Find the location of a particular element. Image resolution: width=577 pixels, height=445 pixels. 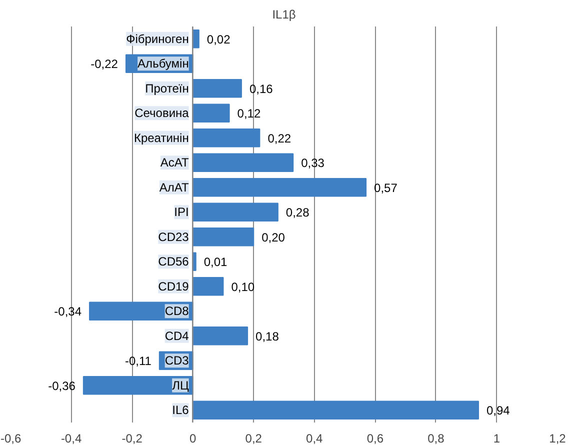

data-label: 0,94 is located at coordinates (498, 411).